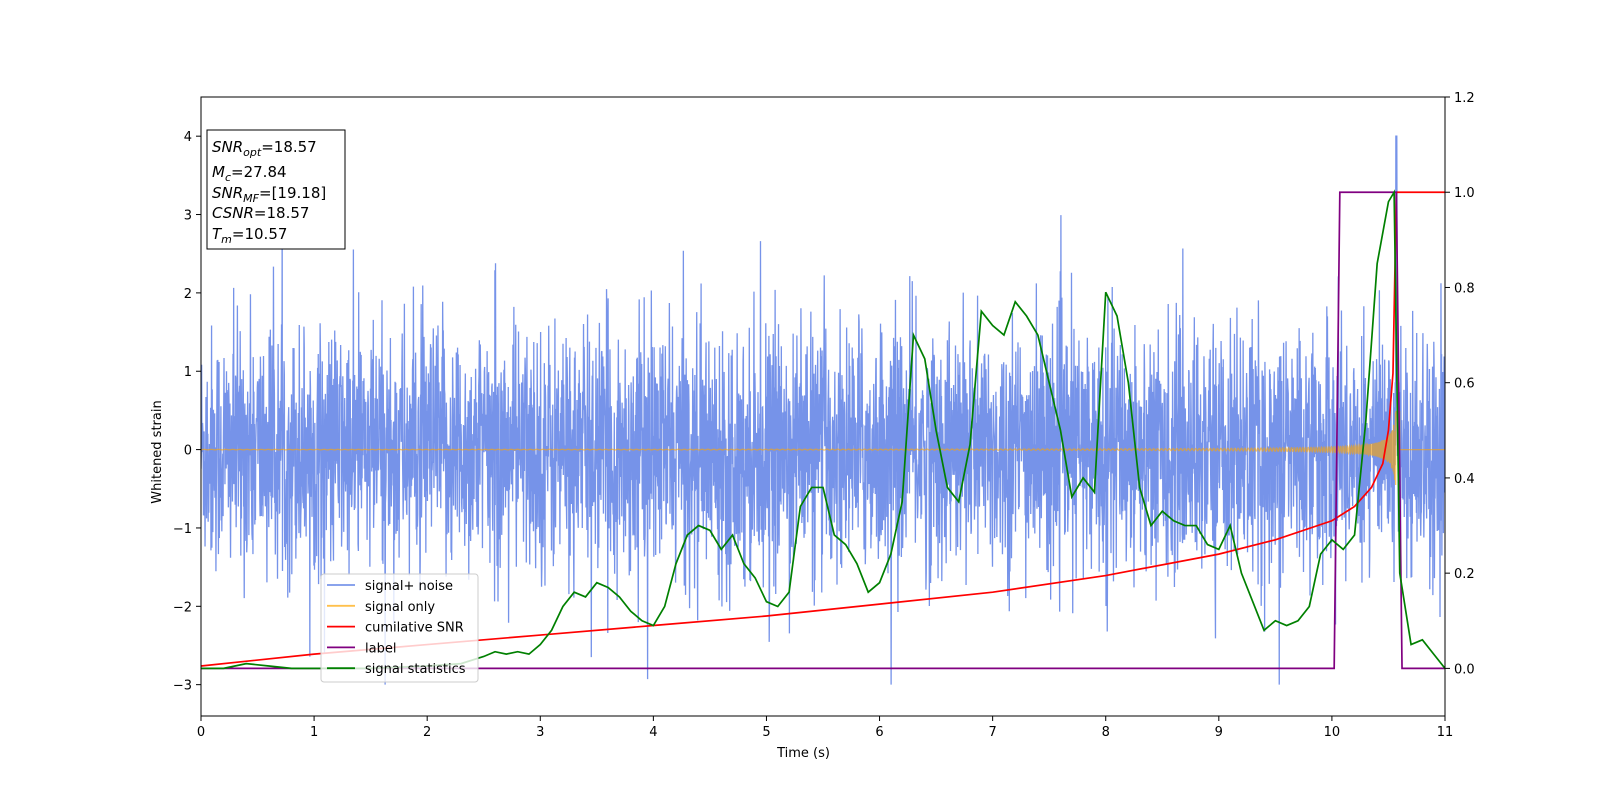 The image size is (1600, 800). Describe the element at coordinates (1106, 732) in the screenshot. I see `x-tick-label: 8` at that location.